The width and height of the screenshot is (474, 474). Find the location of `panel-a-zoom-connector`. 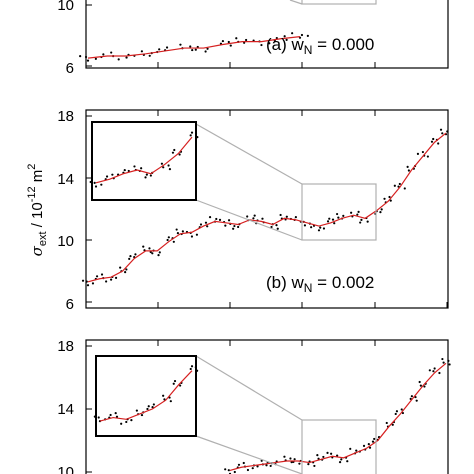

panel-a-zoom-connector is located at coordinates (296, 2).